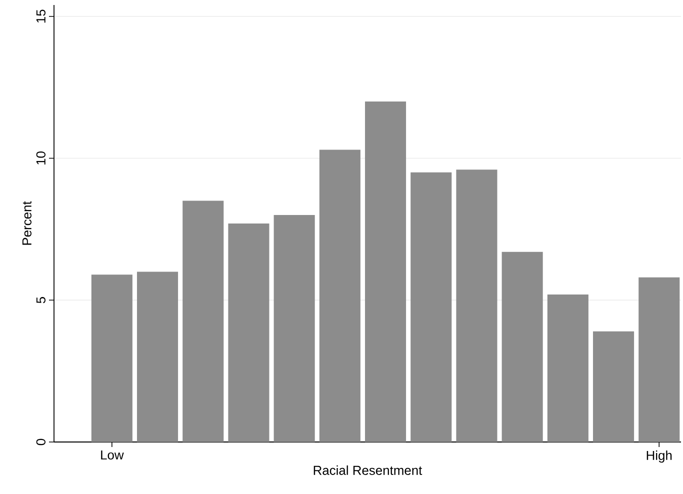 The width and height of the screenshot is (683, 494). Describe the element at coordinates (27, 223) in the screenshot. I see `y-axis-title: Percent` at that location.